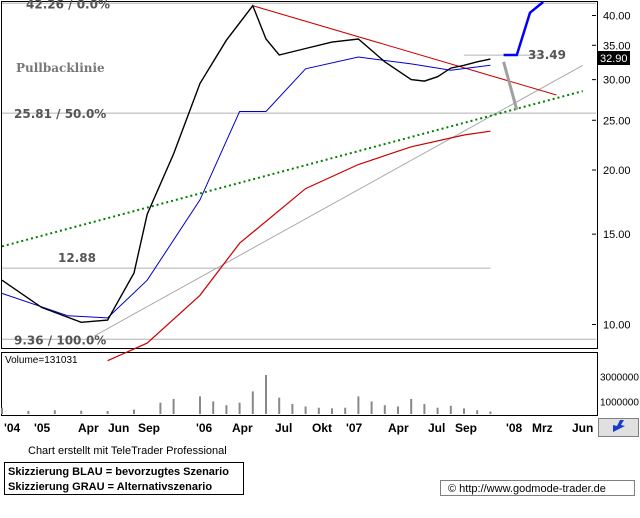  I want to click on volume-tick-label: 3000000, so click(619, 377).